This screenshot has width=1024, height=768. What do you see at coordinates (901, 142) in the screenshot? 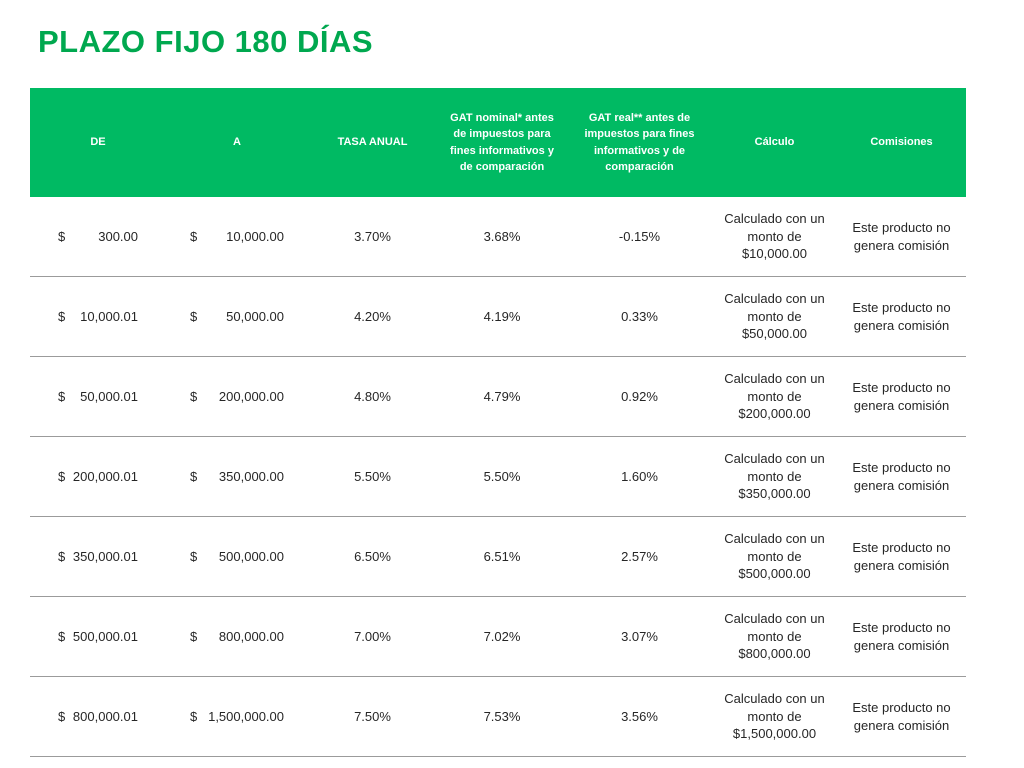
I see `header-comisiones: Comisiones` at bounding box center [901, 142].